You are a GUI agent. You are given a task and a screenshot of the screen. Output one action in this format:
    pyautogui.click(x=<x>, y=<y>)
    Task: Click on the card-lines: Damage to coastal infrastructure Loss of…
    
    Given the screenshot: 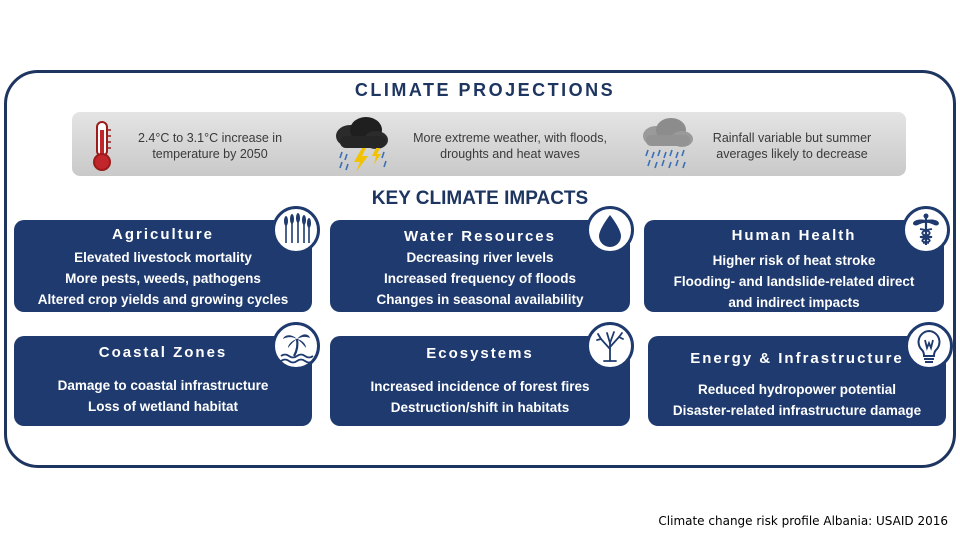 What is the action you would take?
    pyautogui.click(x=163, y=396)
    